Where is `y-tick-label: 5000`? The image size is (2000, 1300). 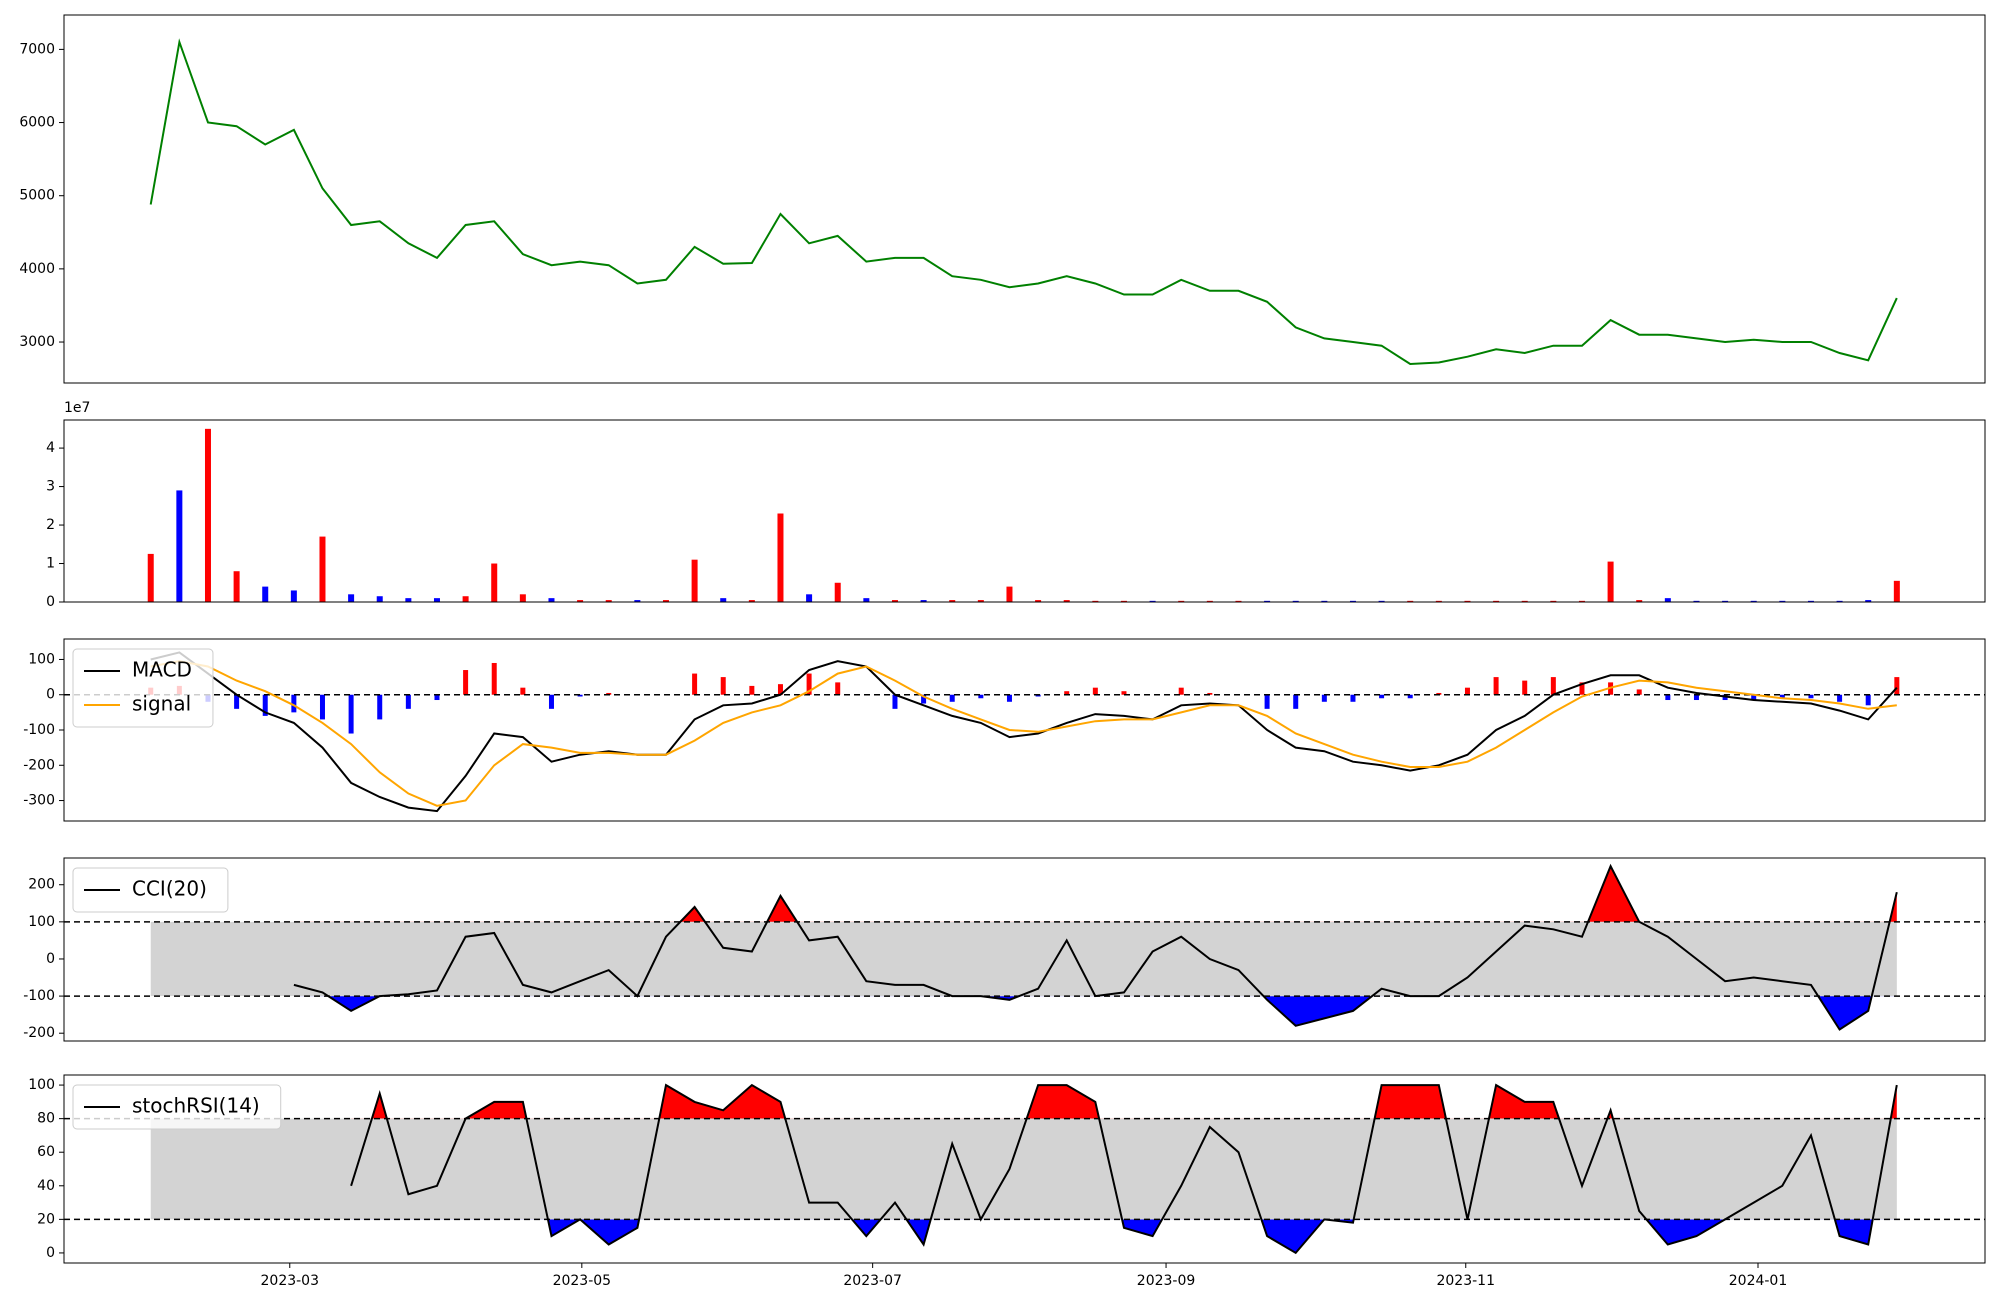
y-tick-label: 5000 is located at coordinates (37, 196).